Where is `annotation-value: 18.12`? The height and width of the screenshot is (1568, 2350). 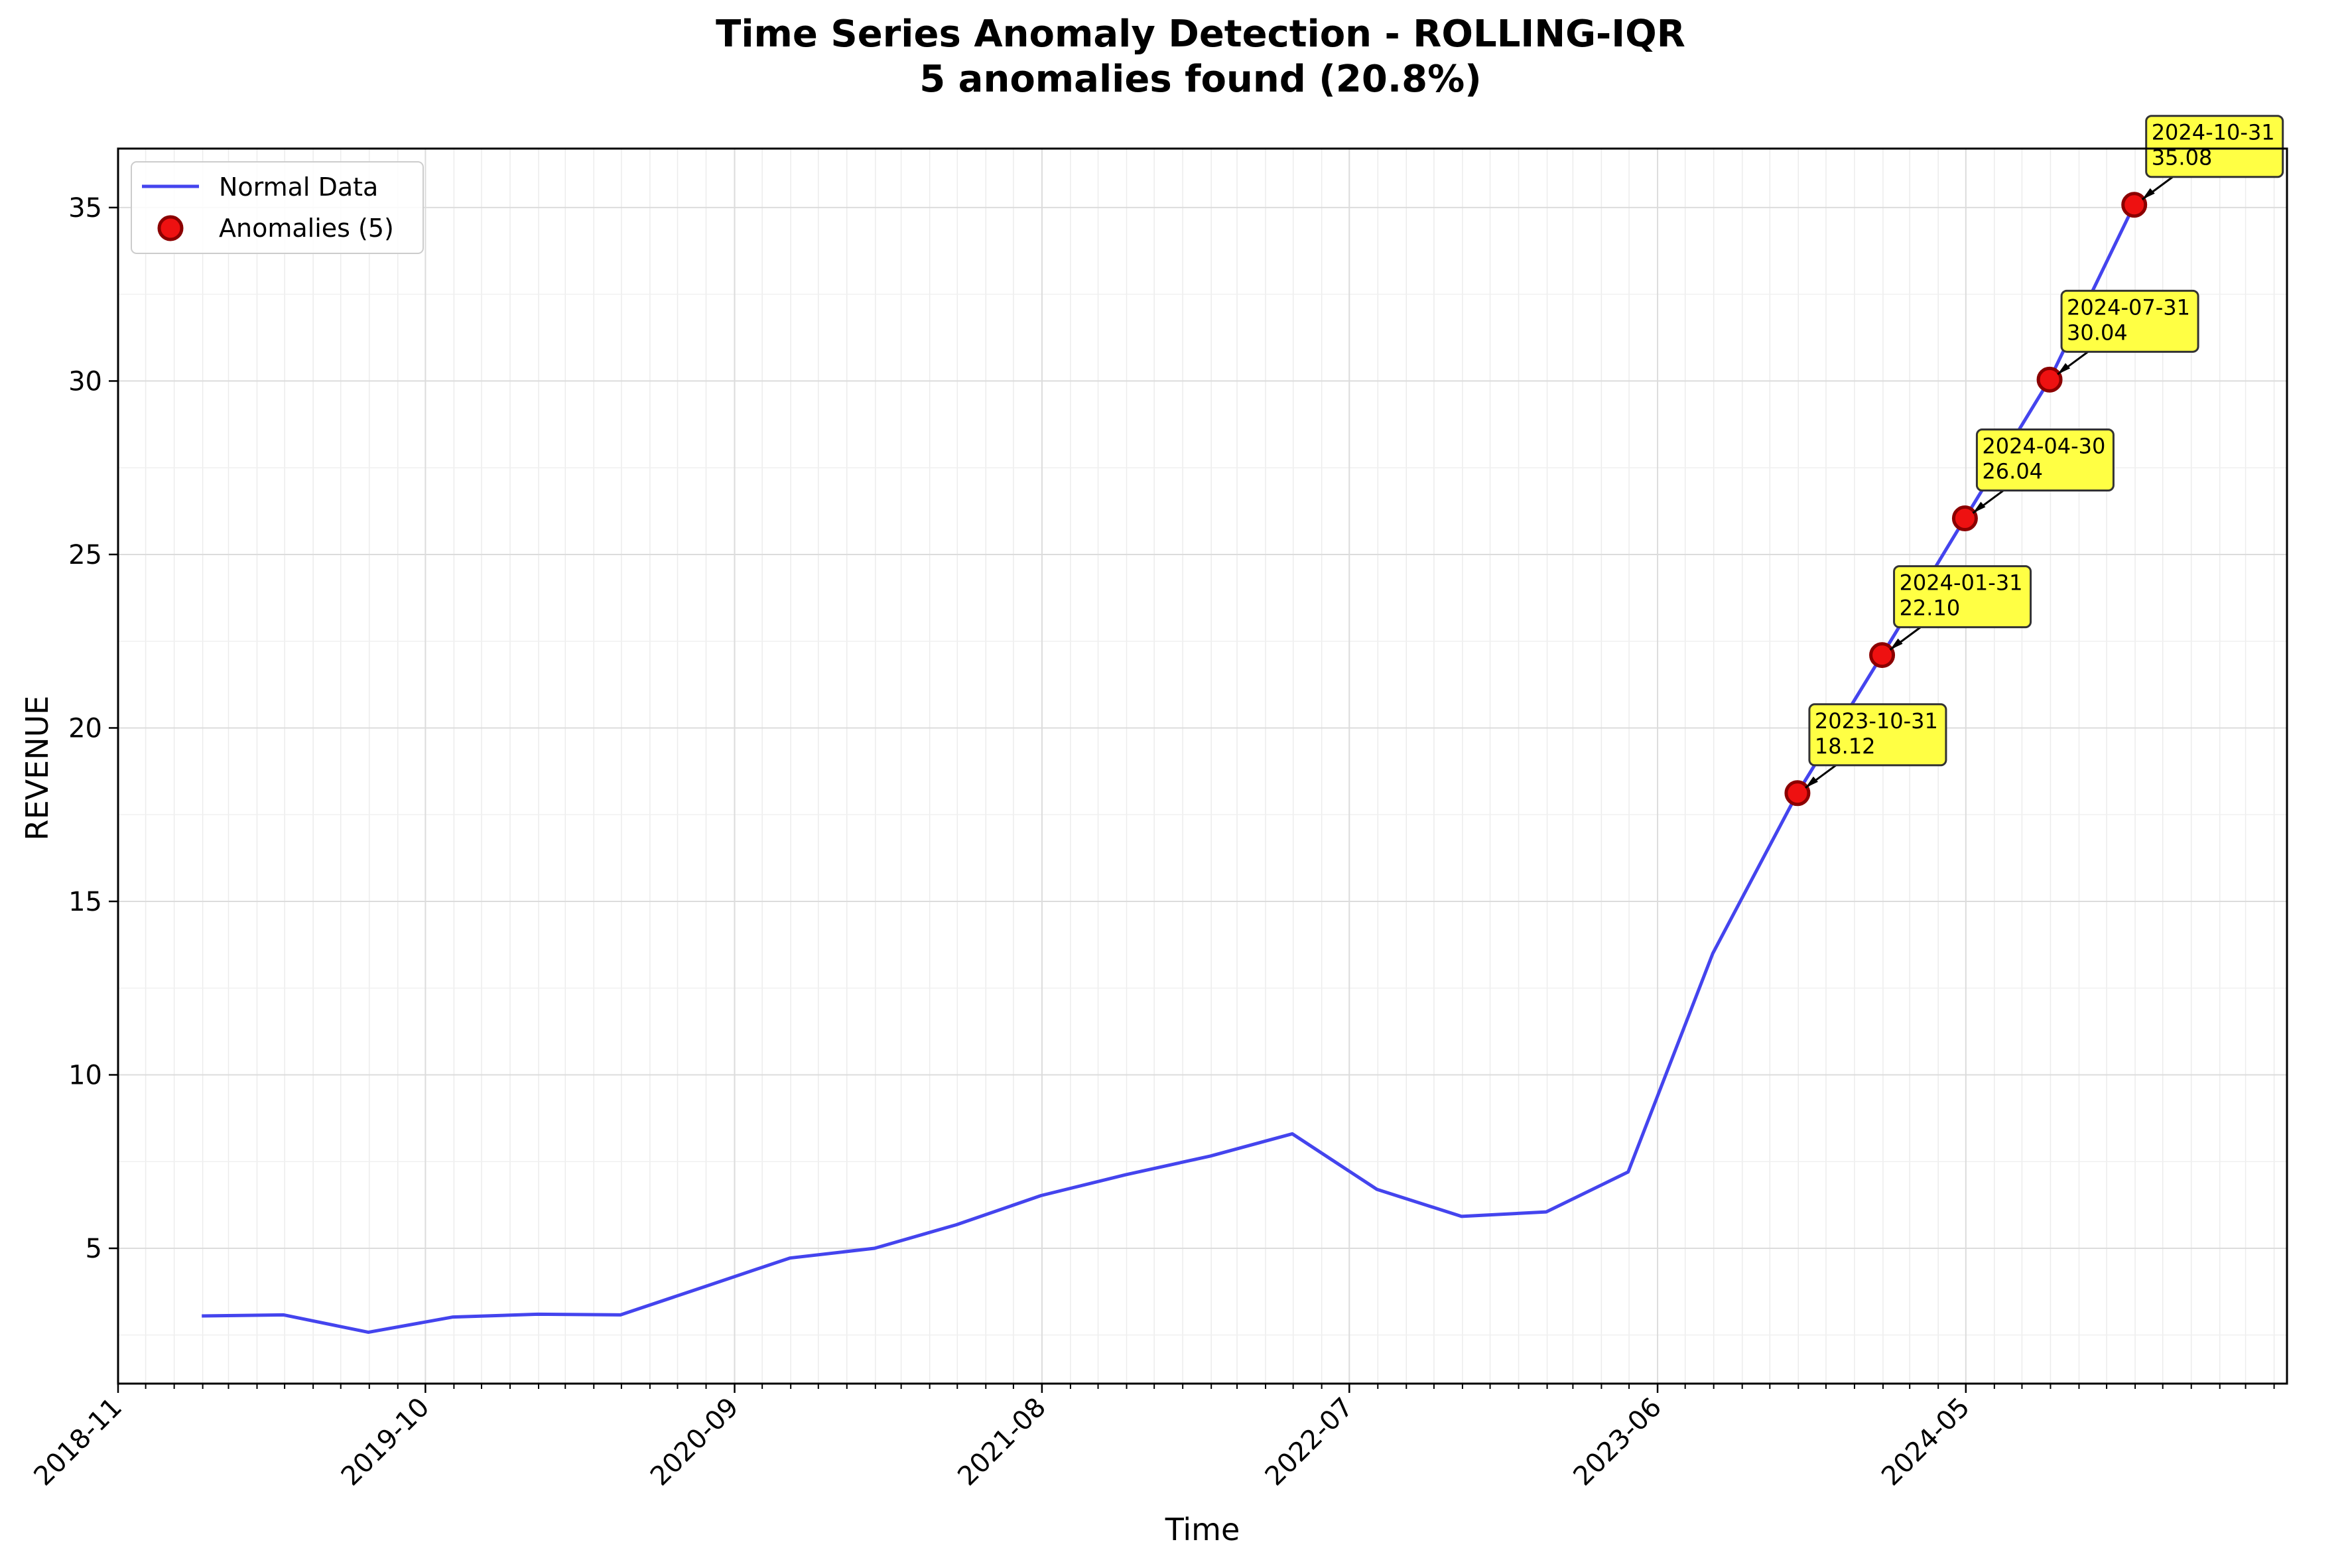
annotation-value: 18.12 is located at coordinates (1845, 747).